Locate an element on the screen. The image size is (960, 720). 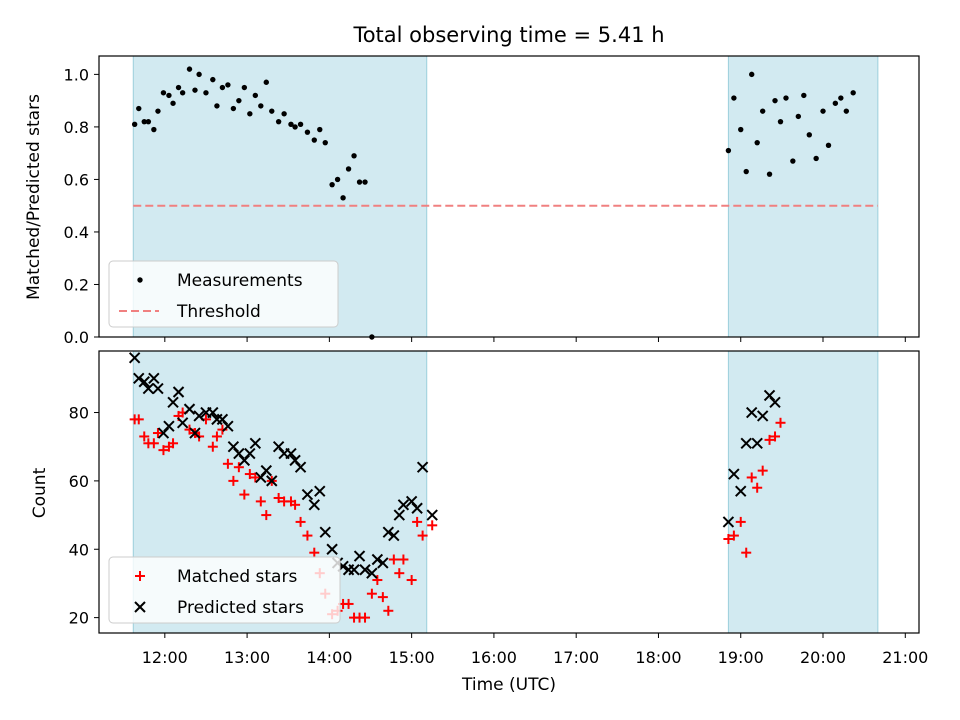
legend: Measurements Threshold is located at coordinates (223, 294).